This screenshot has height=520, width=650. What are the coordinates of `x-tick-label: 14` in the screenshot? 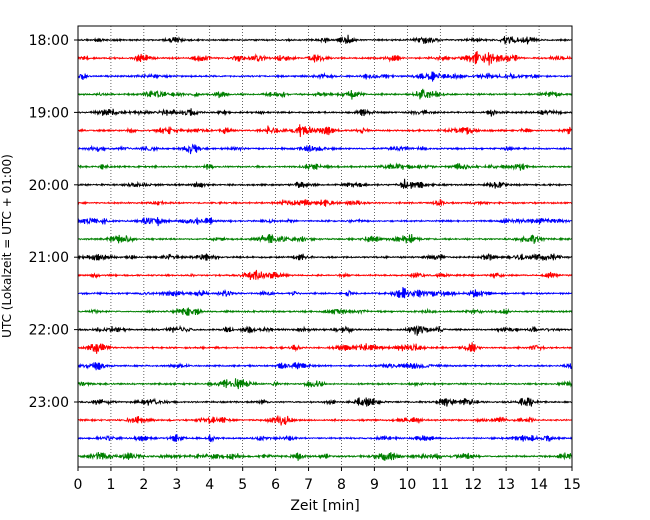 It's located at (539, 485).